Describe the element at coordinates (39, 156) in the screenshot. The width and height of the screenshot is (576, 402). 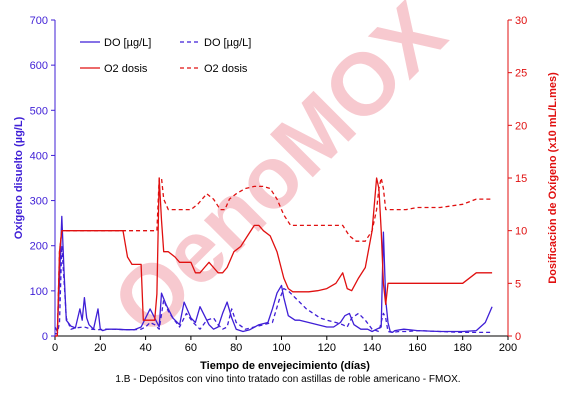
I see `y-left-tick-label: 400` at that location.